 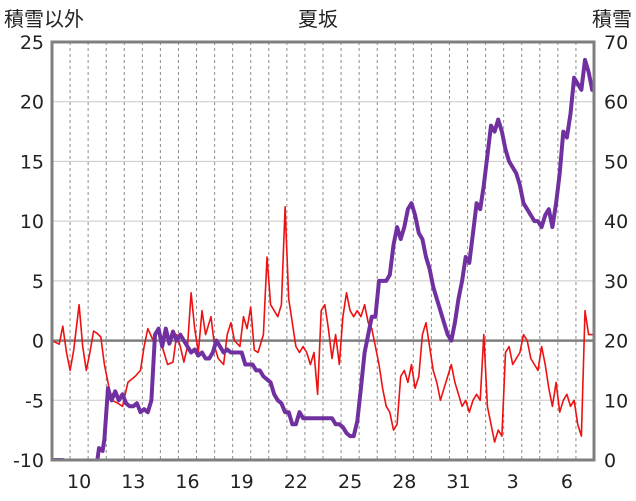 What do you see at coordinates (133, 482) in the screenshot?
I see `x-tick-label: 13` at bounding box center [133, 482].